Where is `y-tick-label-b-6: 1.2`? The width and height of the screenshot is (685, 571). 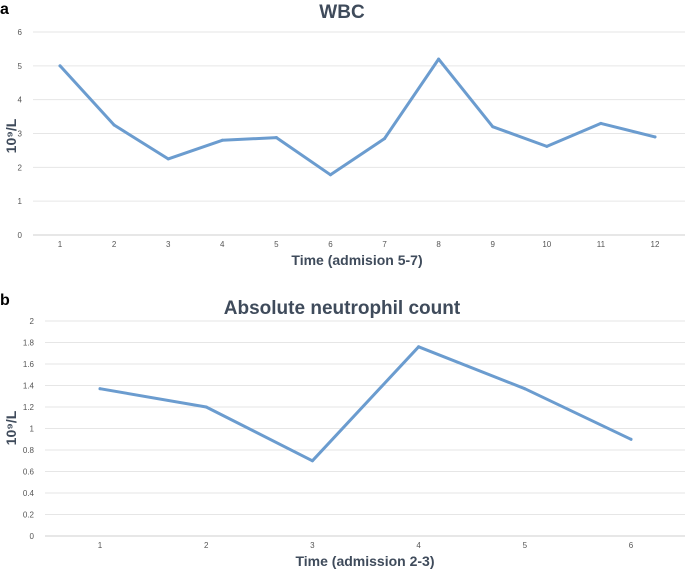 y-tick-label-b-6: 1.2 is located at coordinates (29, 407).